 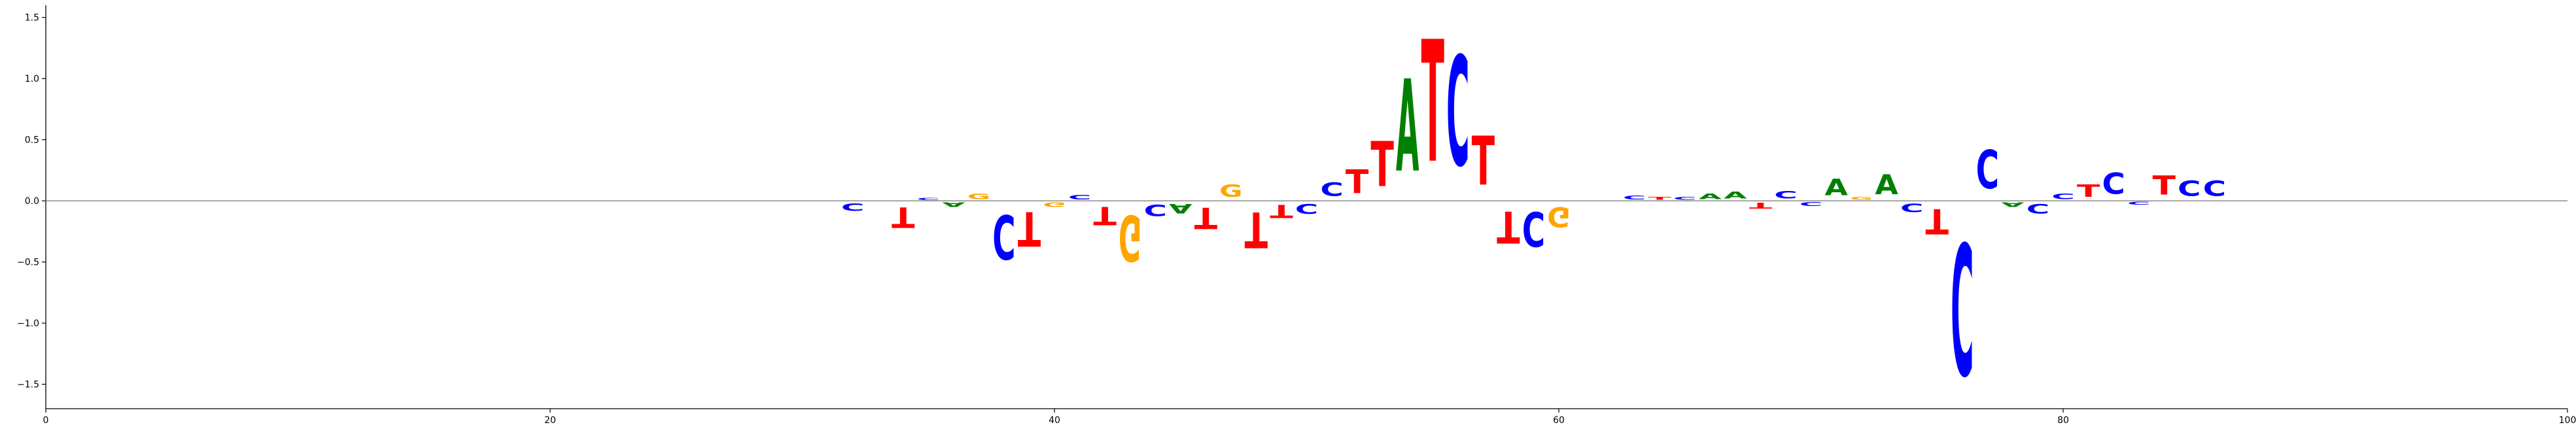 I want to click on y-tick-label: −0.5, so click(x=28, y=263).